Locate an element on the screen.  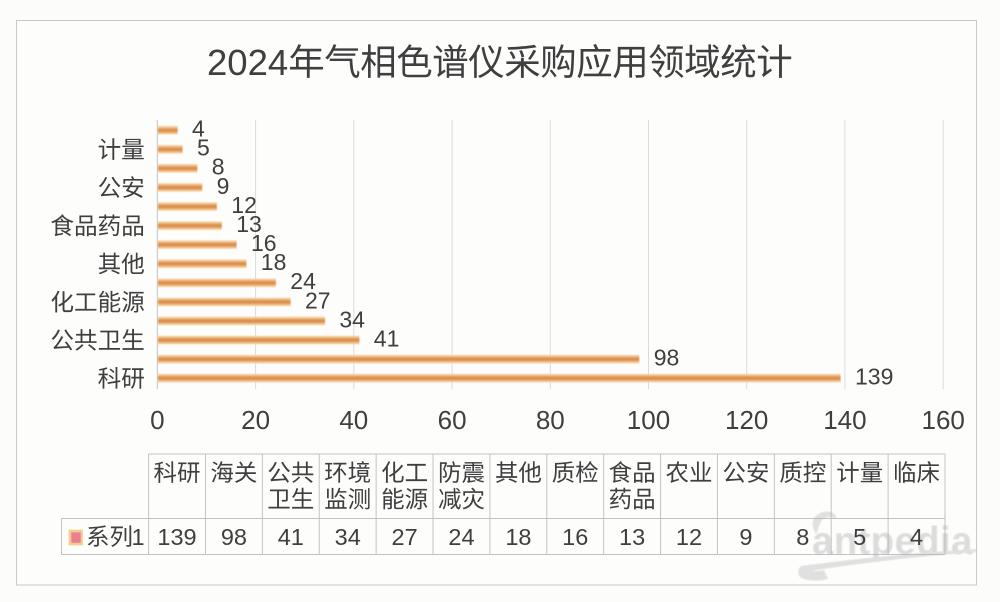
svg-text: 0 is located at coordinates (157, 420).